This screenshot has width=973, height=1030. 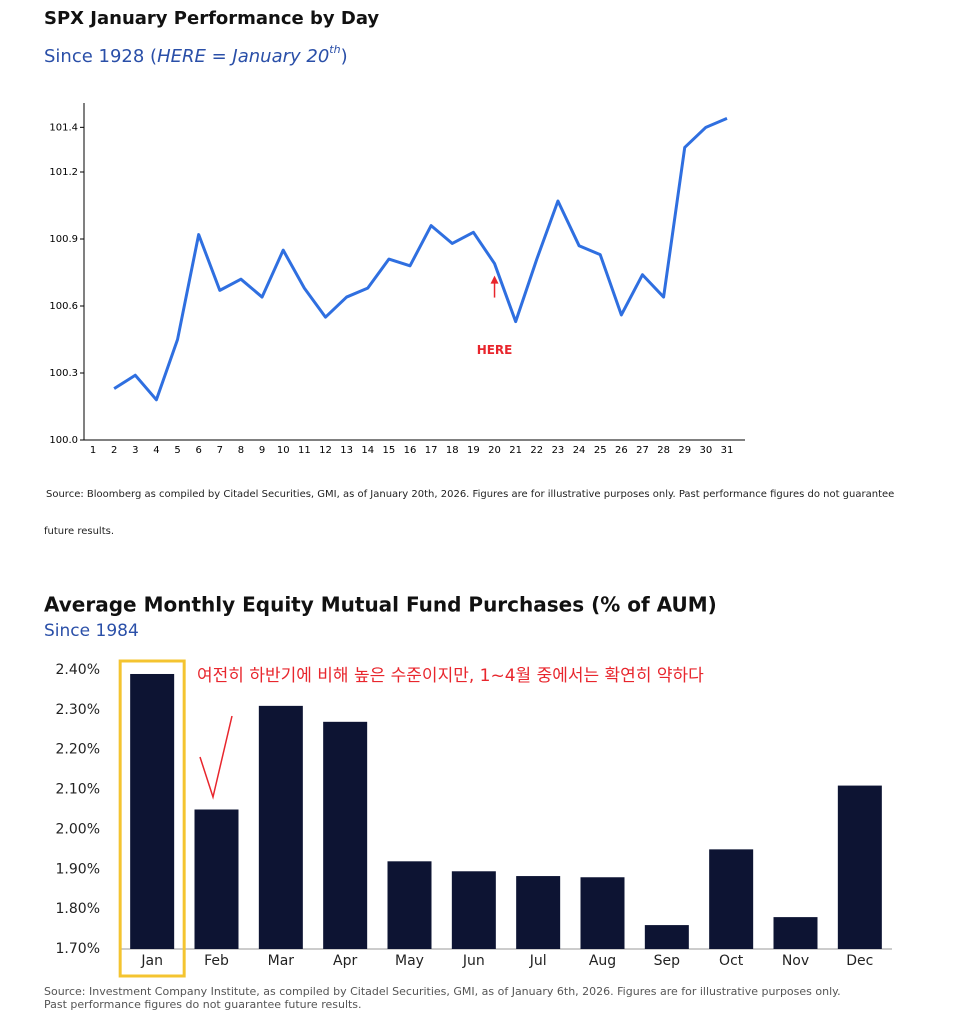 What do you see at coordinates (100, 56) in the screenshot?
I see `subtitle-part: Since 1928 (` at bounding box center [100, 56].